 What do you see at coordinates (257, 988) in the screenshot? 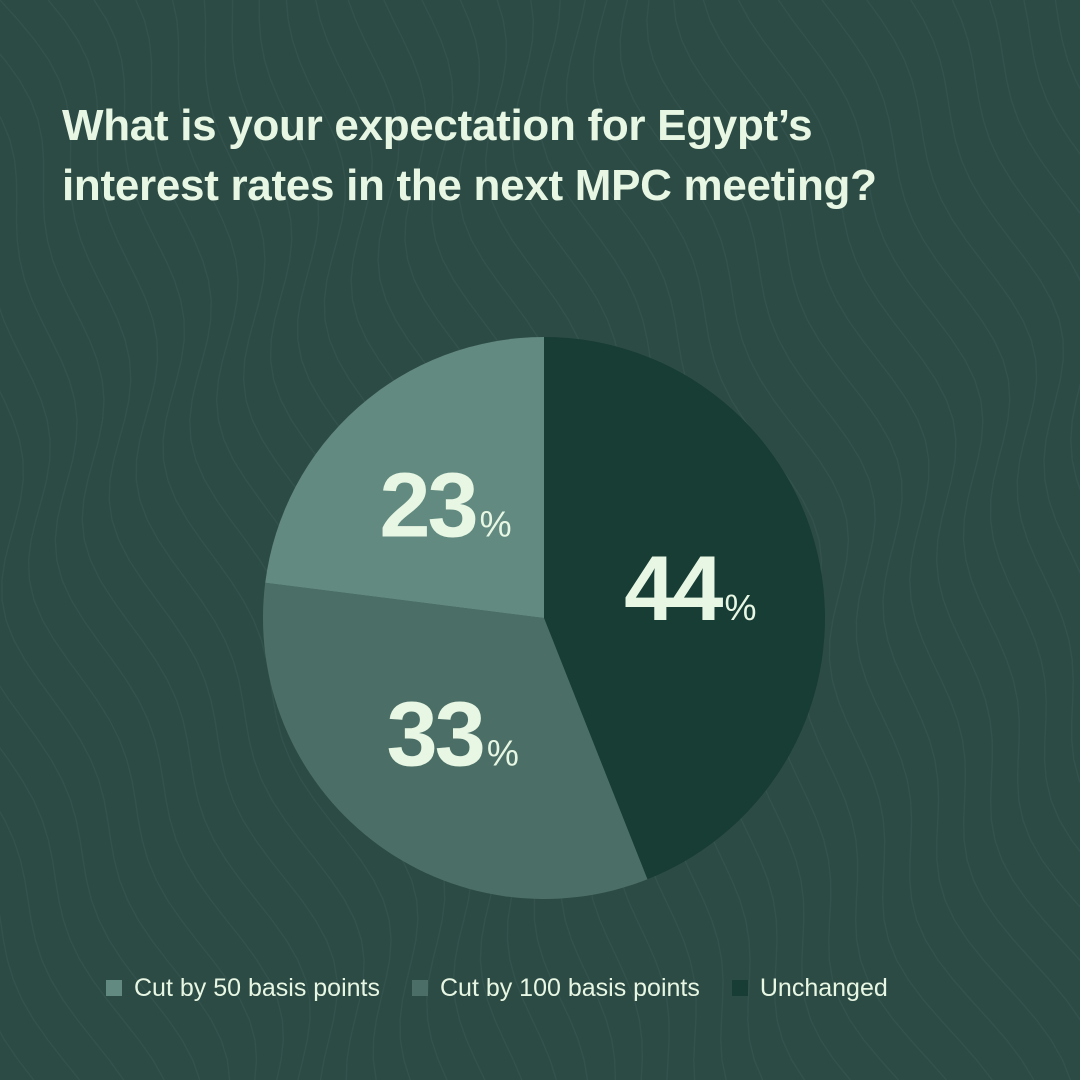
I see `legend-label-cut-50: Cut by 50 basis points` at bounding box center [257, 988].